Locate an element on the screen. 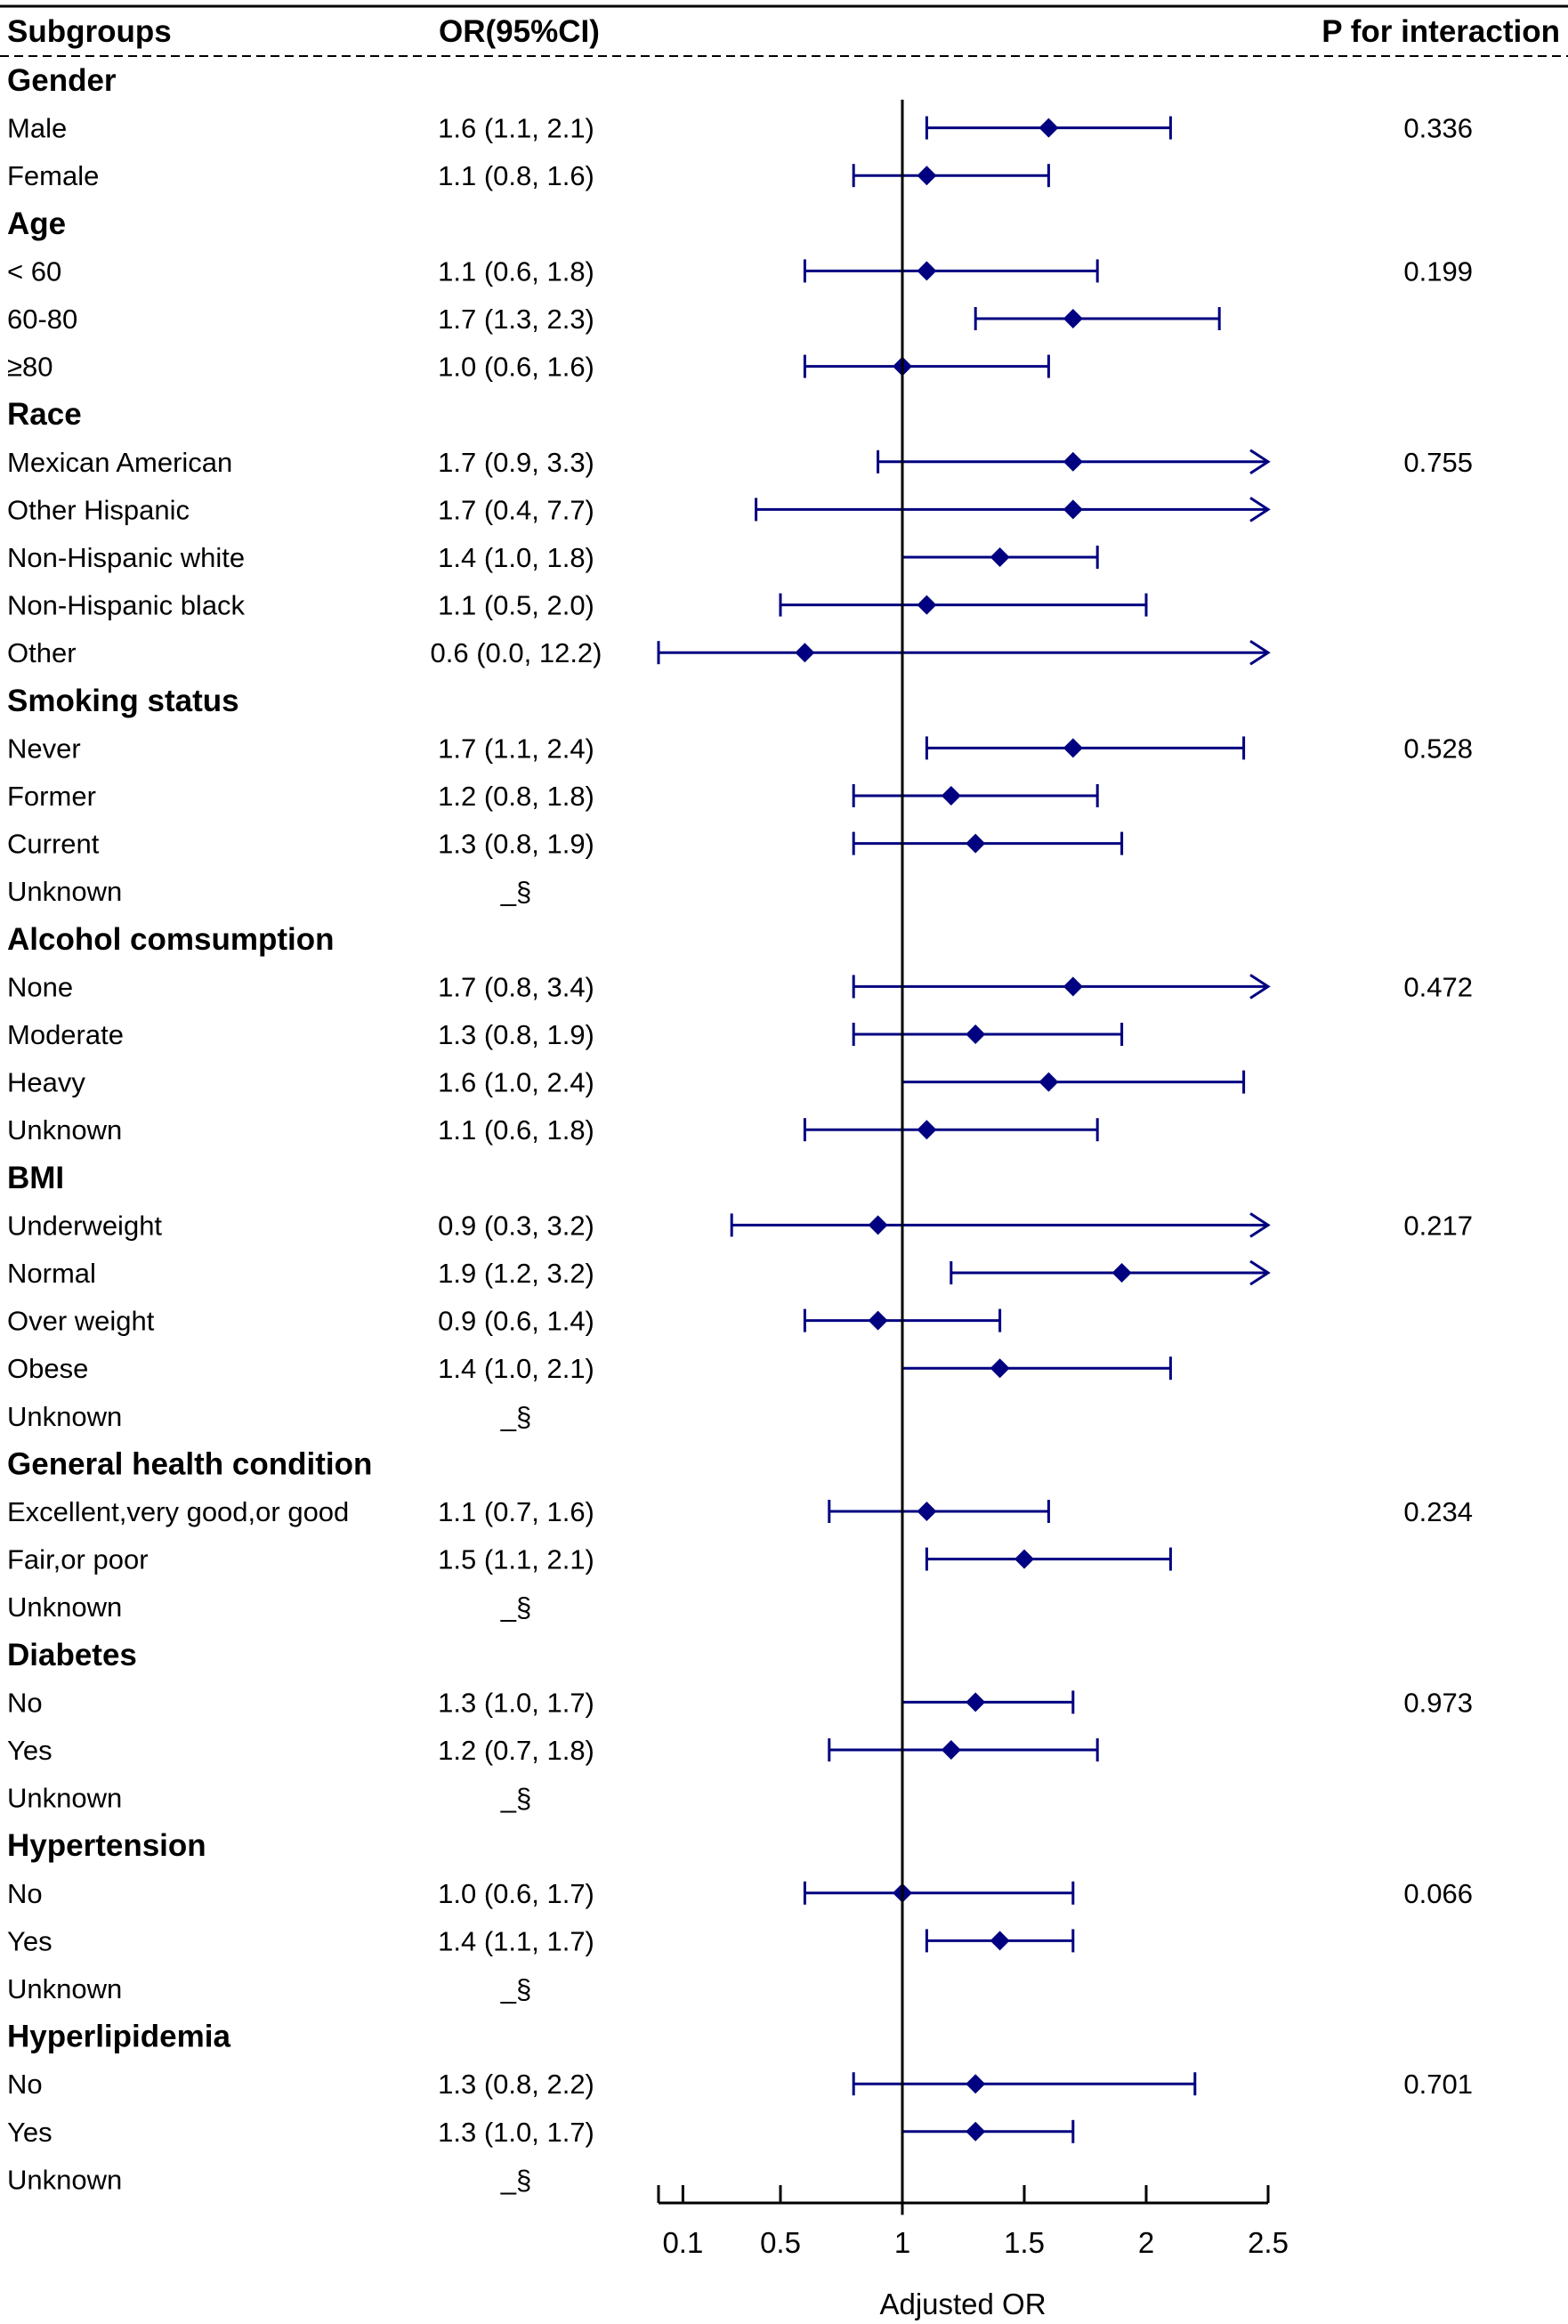  or-ci-value: 1.0 (0.6, 1.7) is located at coordinates (516, 1893).